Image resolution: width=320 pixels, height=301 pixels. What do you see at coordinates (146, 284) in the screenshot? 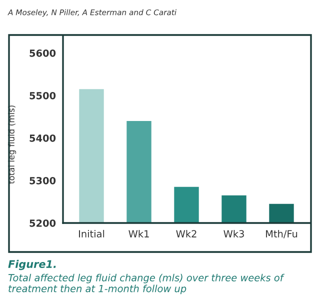
I see `text: Total affected leg fluid change (mls) over three weeks of treatment then at 1-month follow up` at bounding box center [146, 284].